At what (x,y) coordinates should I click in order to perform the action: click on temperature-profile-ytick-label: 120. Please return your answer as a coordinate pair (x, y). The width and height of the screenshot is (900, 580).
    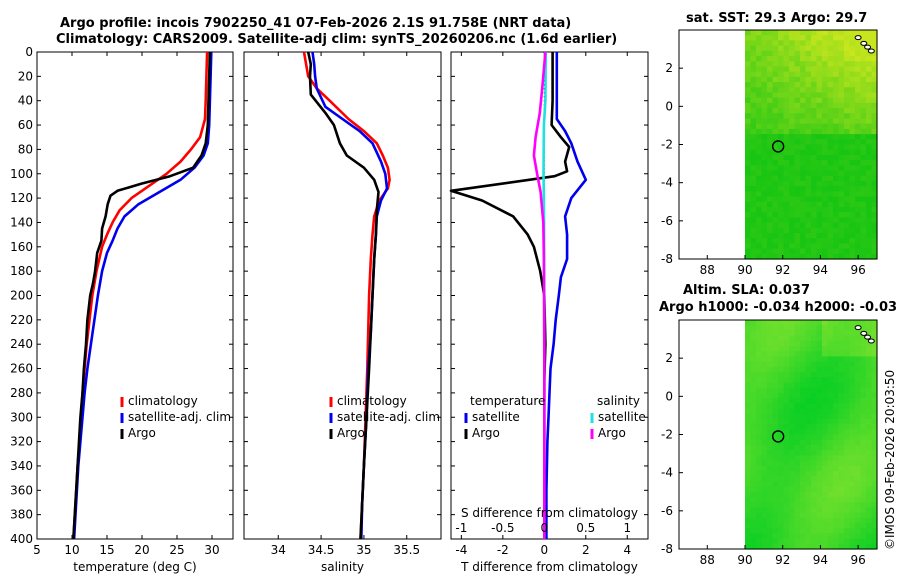
    Looking at the image, I should click on (21, 198).